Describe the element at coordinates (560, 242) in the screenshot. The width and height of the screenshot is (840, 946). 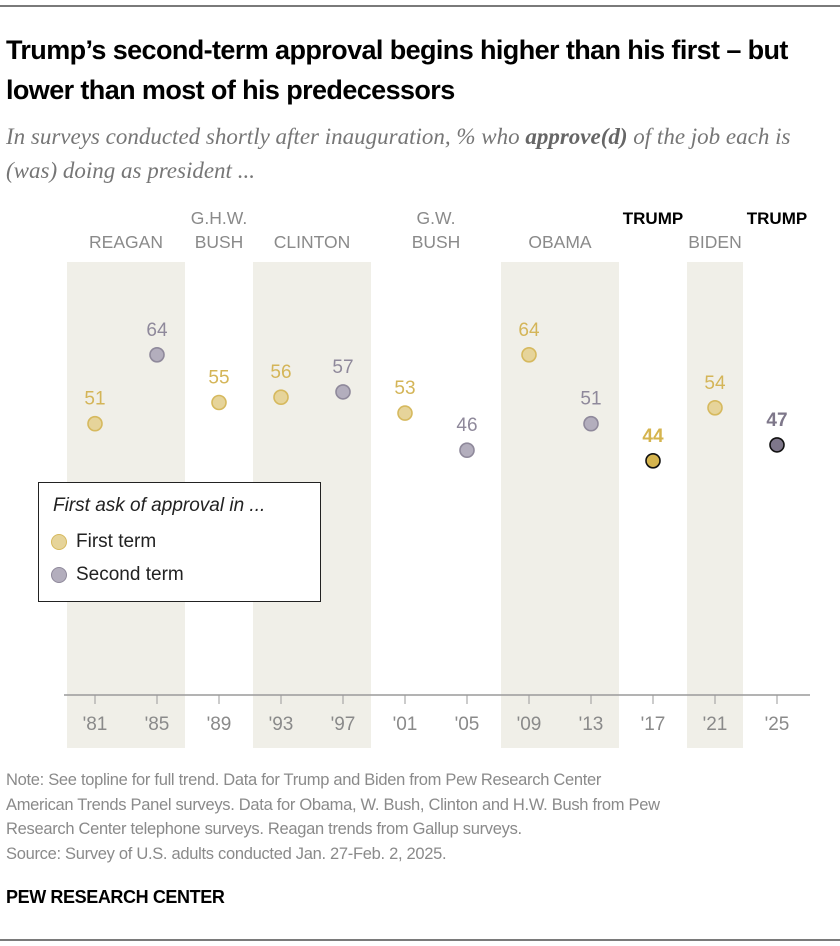
I see `president-label: OBAMA` at that location.